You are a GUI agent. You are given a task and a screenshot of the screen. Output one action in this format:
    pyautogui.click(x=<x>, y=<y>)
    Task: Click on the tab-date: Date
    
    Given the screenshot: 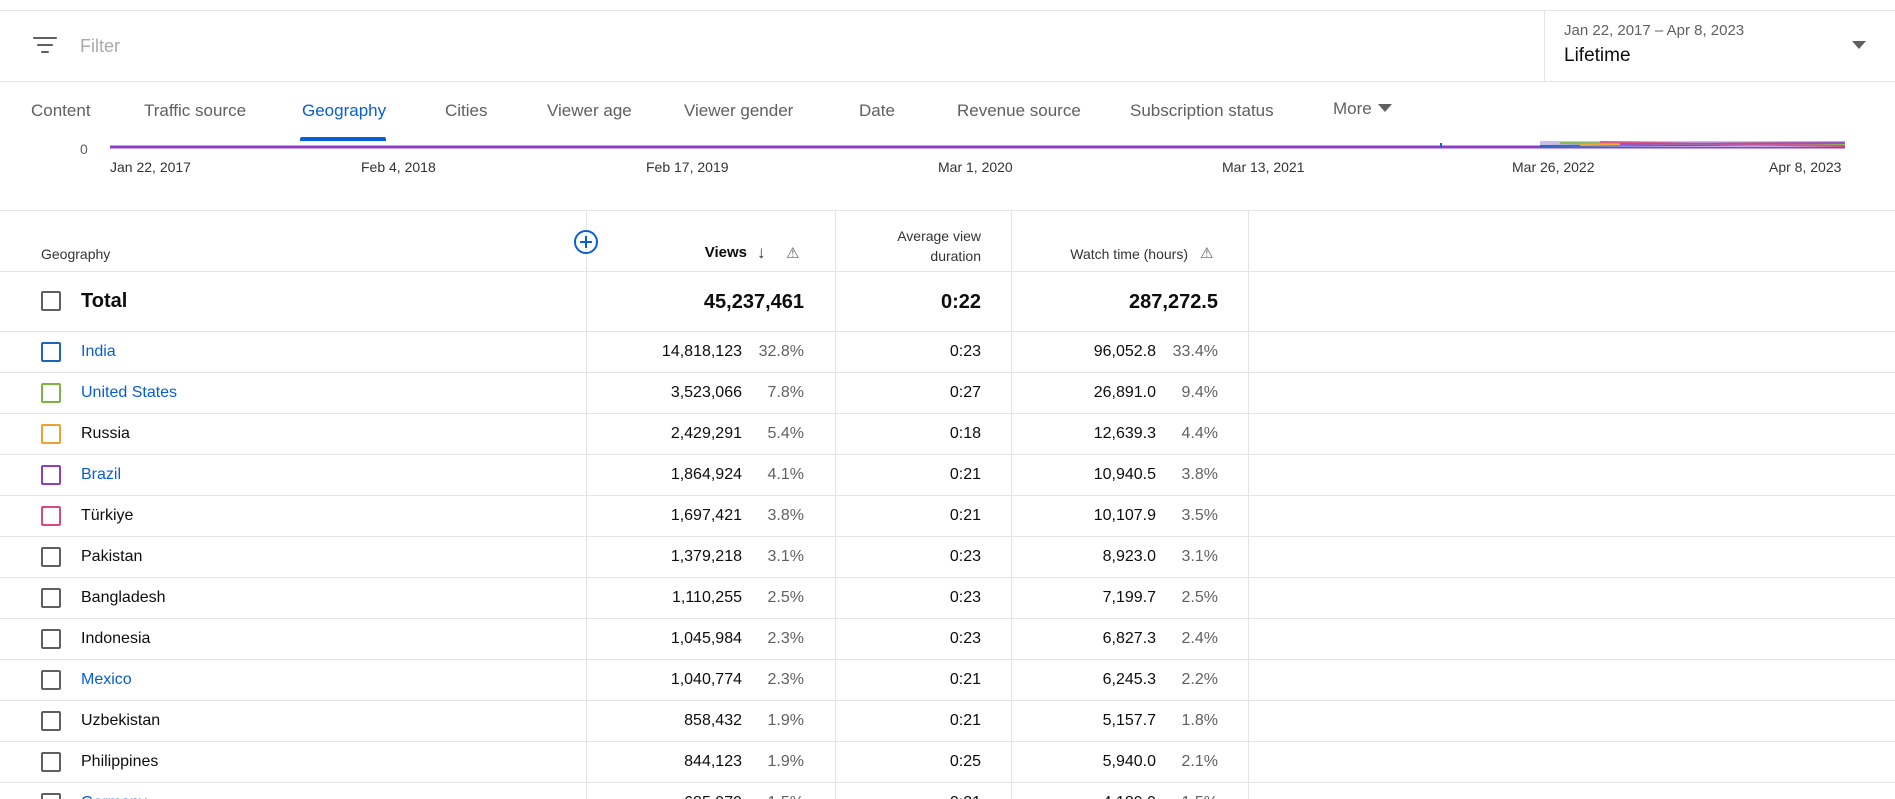 What is the action you would take?
    pyautogui.click(x=877, y=110)
    